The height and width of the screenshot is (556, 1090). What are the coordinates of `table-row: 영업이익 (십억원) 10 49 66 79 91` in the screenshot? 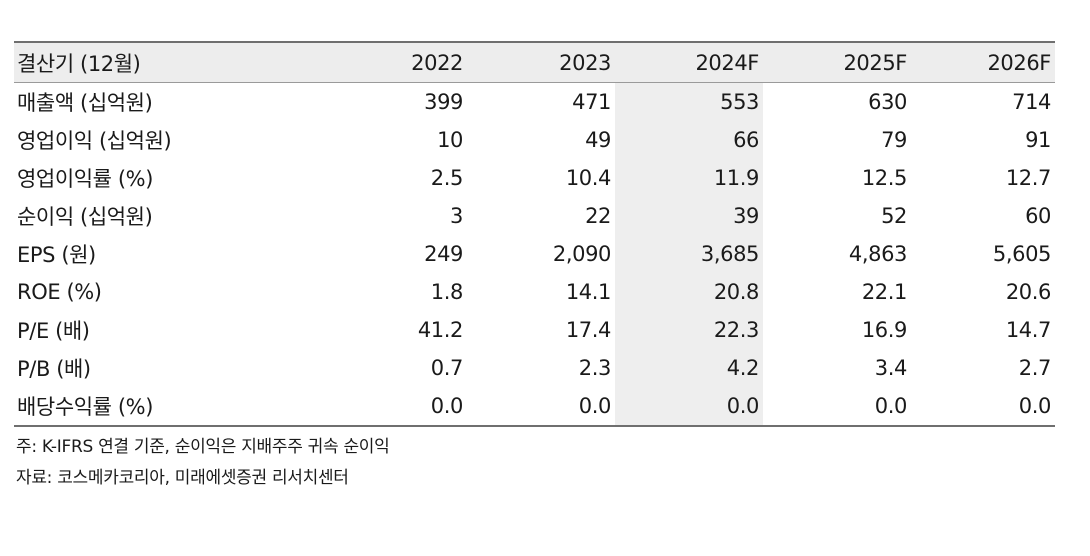 It's located at (534, 140).